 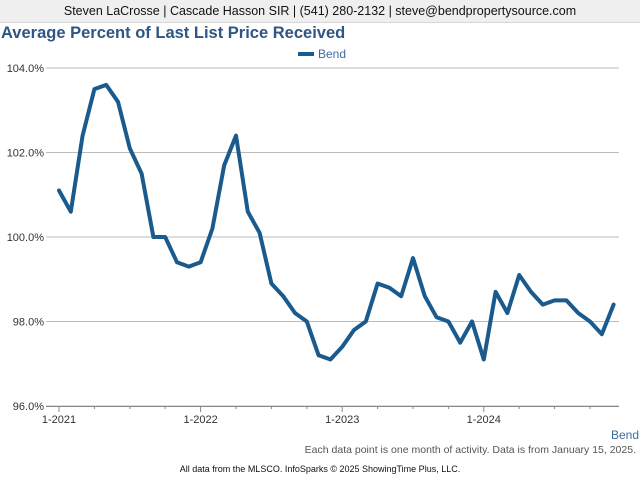 What do you see at coordinates (484, 420) in the screenshot?
I see `x-tick-label: 1-2024` at bounding box center [484, 420].